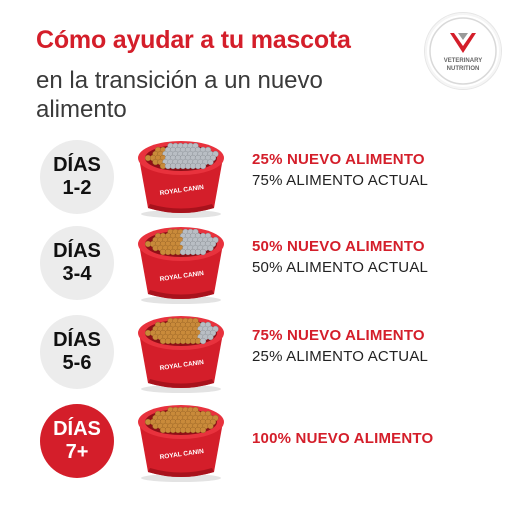 Image resolution: width=512 pixels, height=512 pixels. I want to click on current-food-text: 25% ALIMENTO ACTUAL, so click(340, 356).